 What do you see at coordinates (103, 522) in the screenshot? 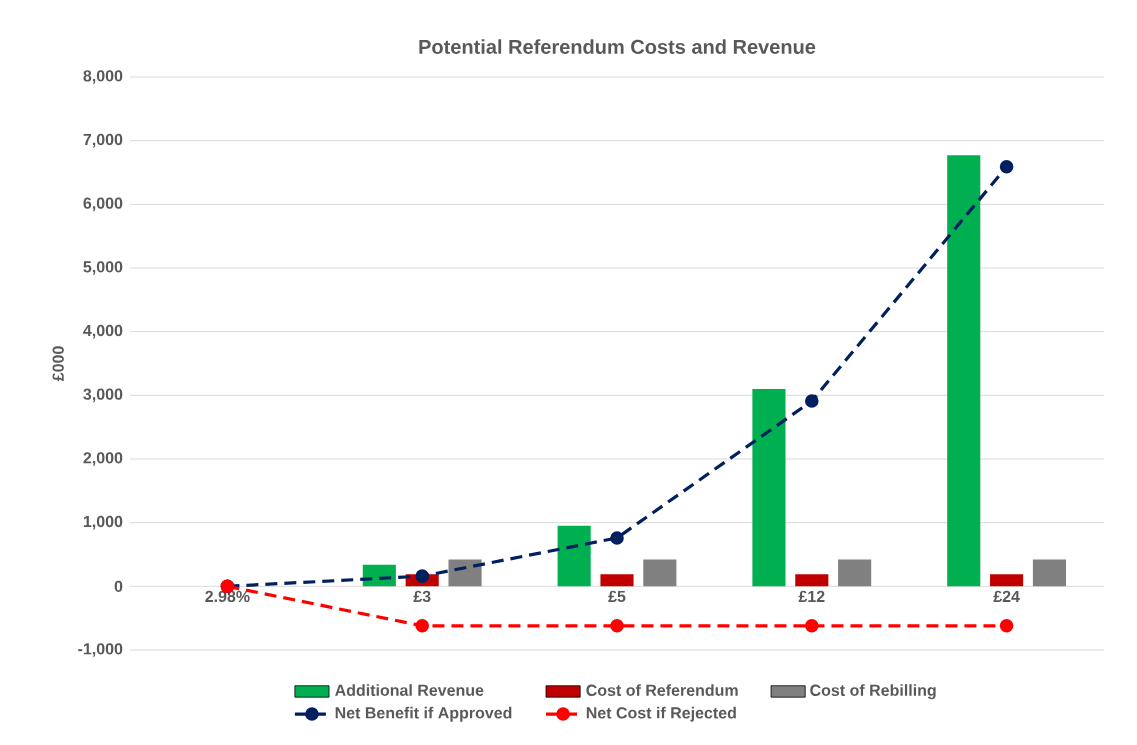
I see `y-tick-label: 1,000` at bounding box center [103, 522].